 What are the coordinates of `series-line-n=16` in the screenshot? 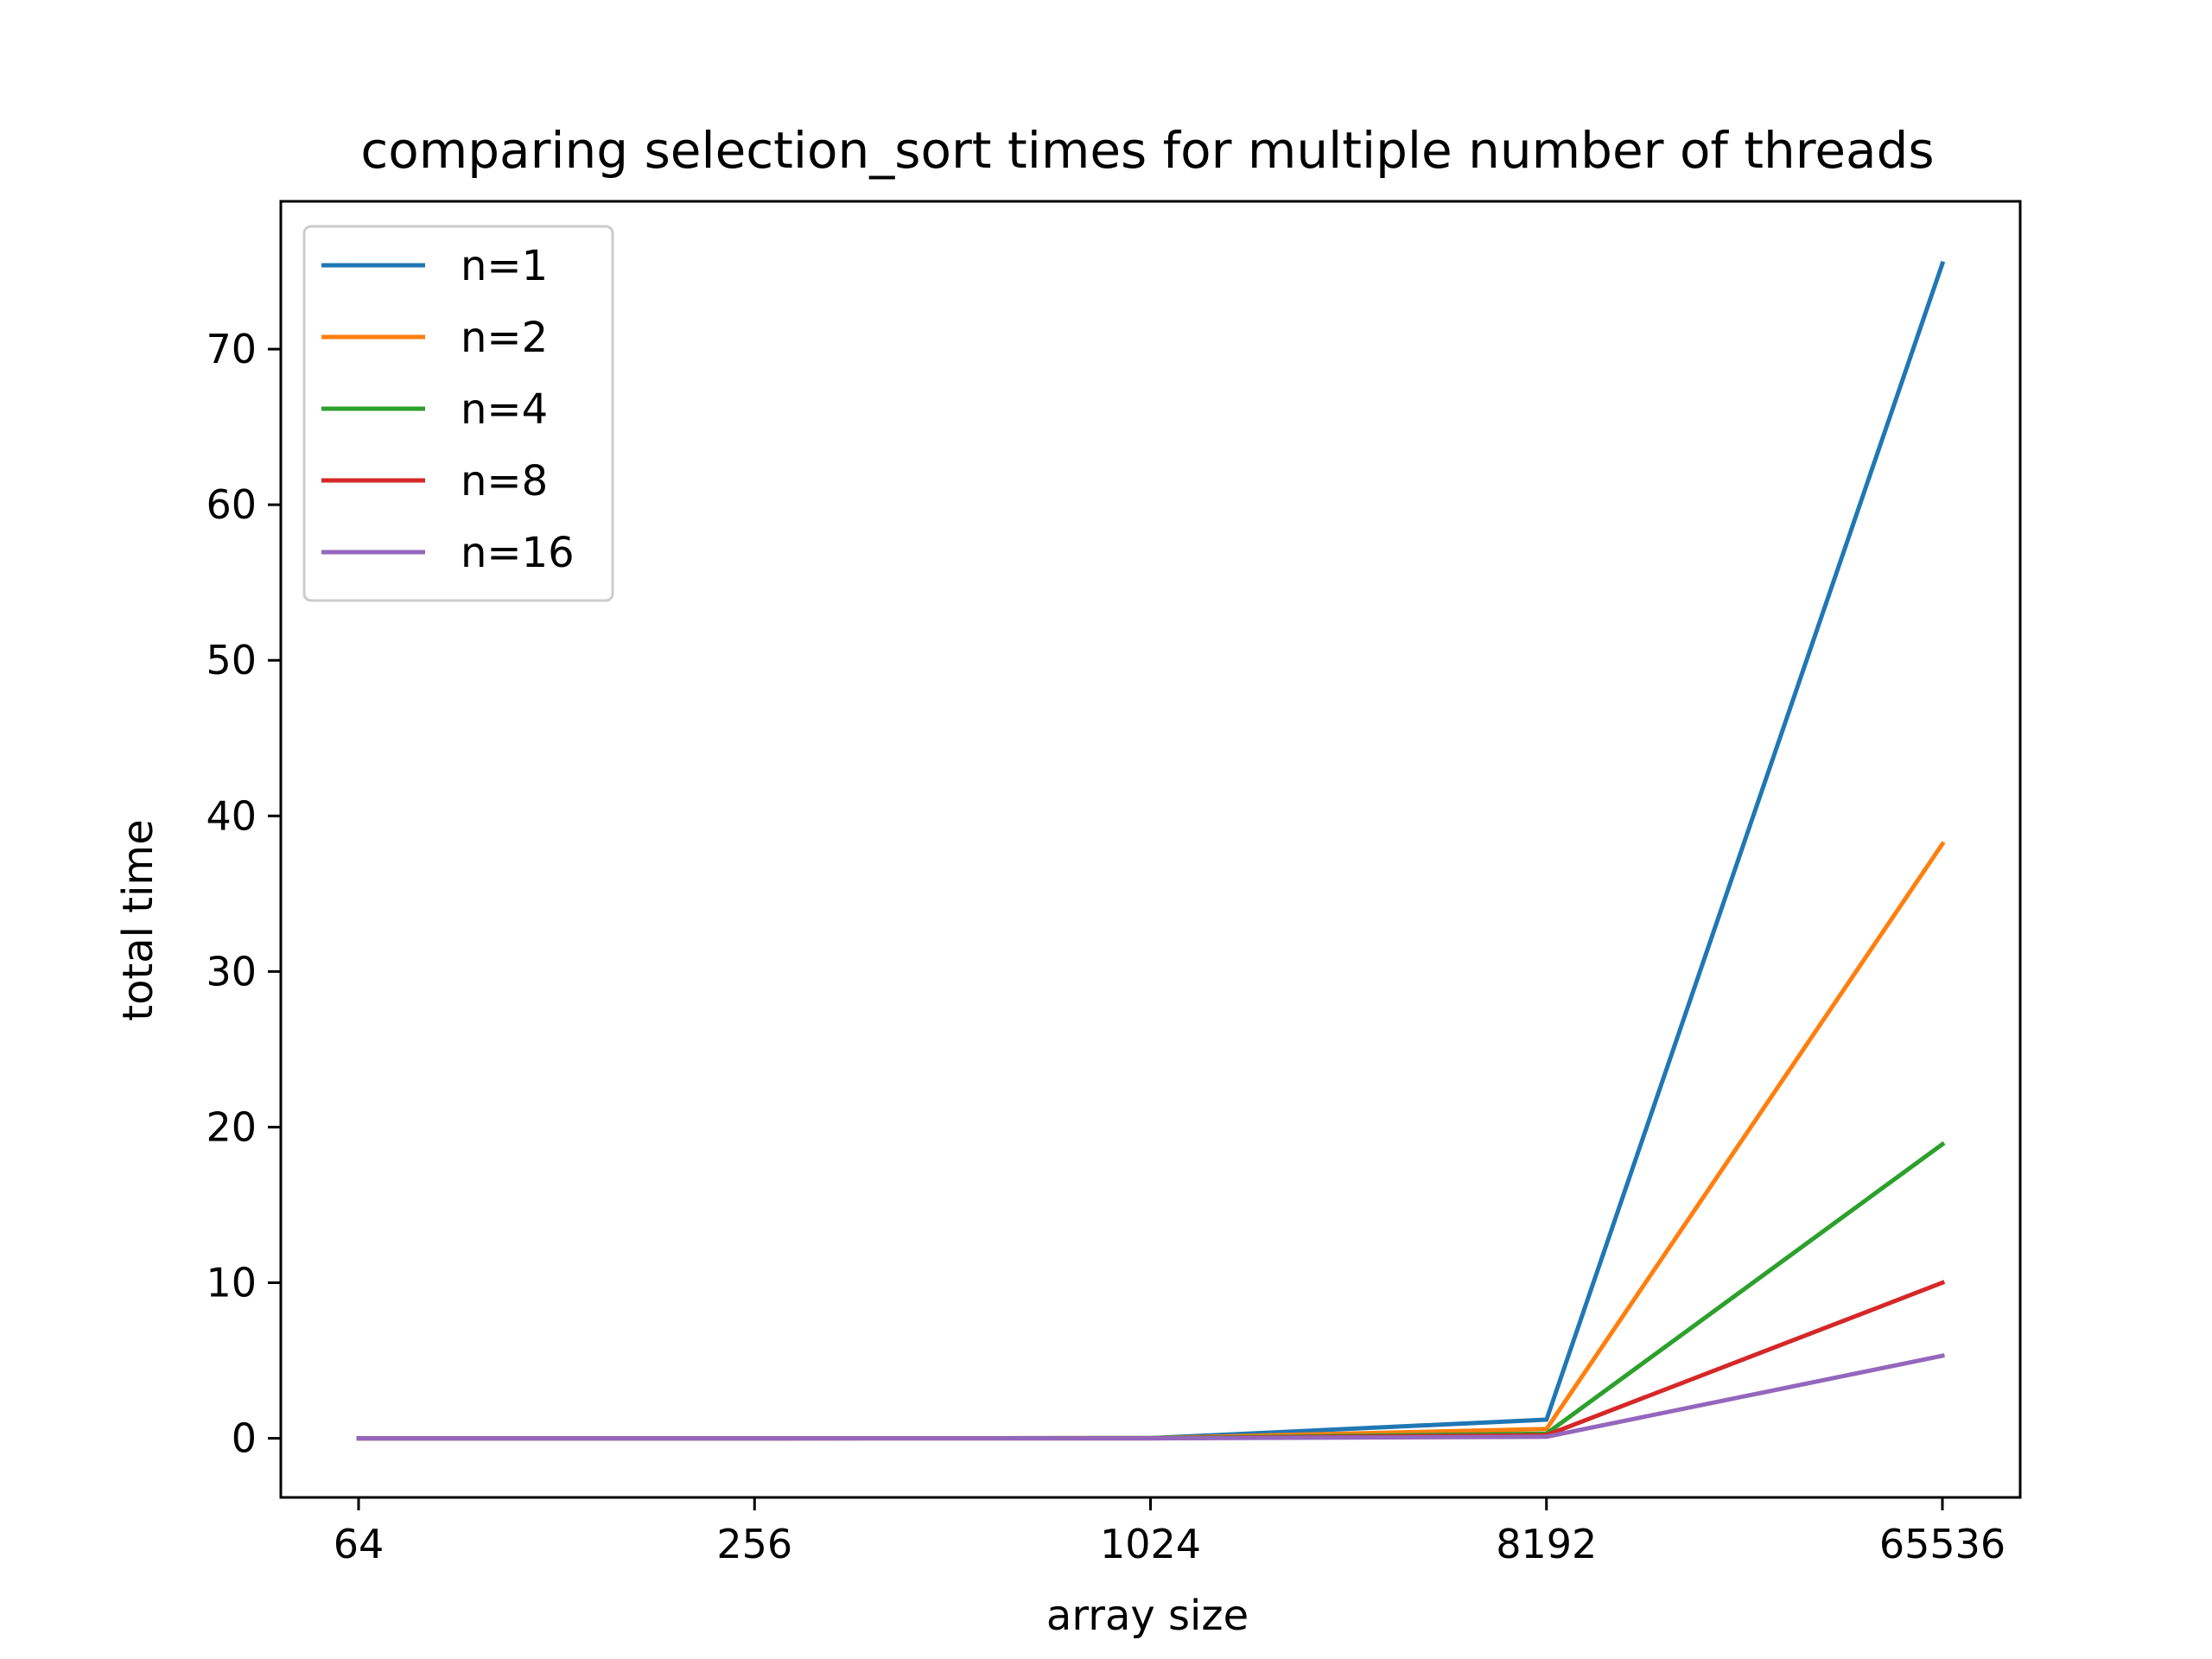 It's located at (1150, 1397).